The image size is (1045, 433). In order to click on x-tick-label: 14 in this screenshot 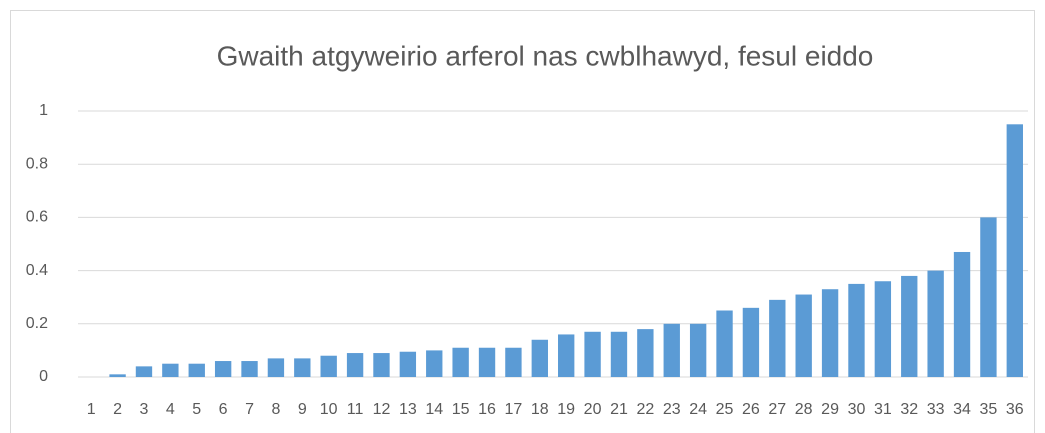, I will do `click(434, 409)`.